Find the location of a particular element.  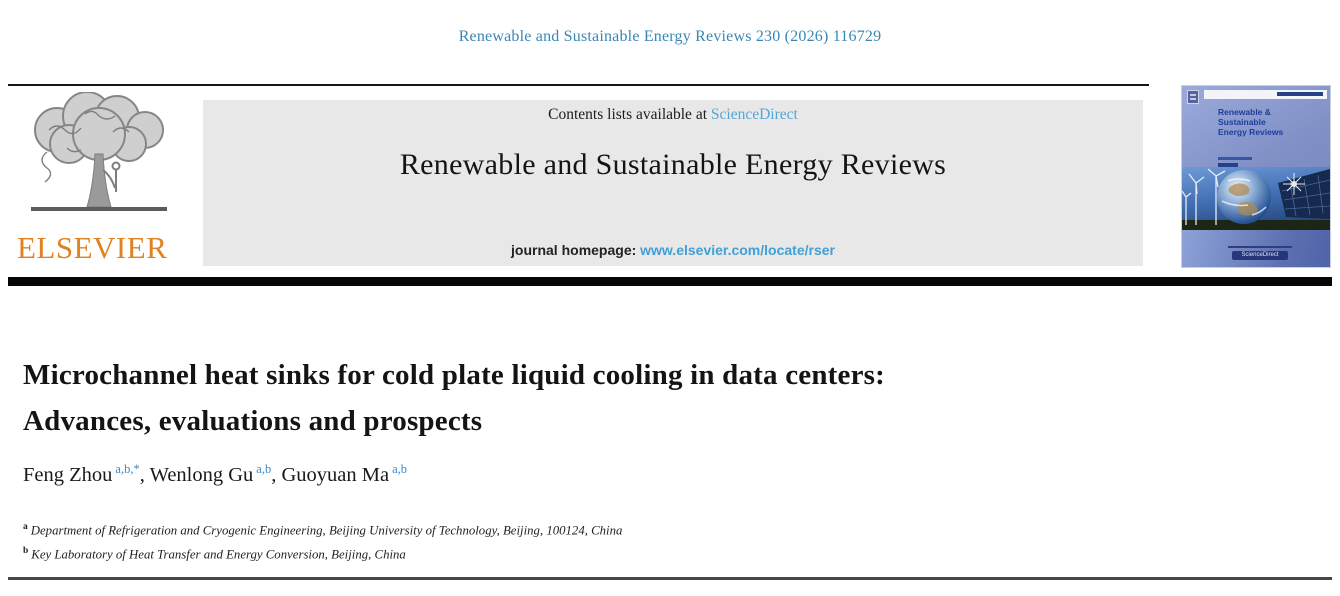

sciencedirect-link: ScienceDirect is located at coordinates (754, 114).